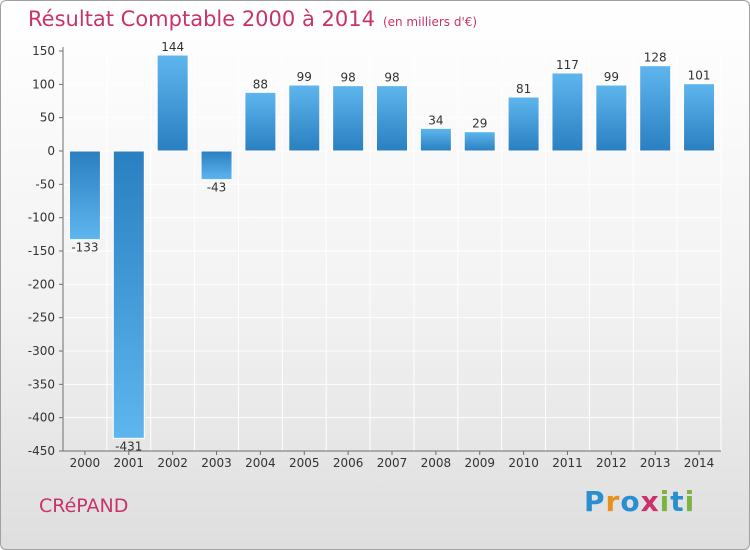 The width and height of the screenshot is (750, 550). Describe the element at coordinates (613, 501) in the screenshot. I see `logo-letter: r` at that location.